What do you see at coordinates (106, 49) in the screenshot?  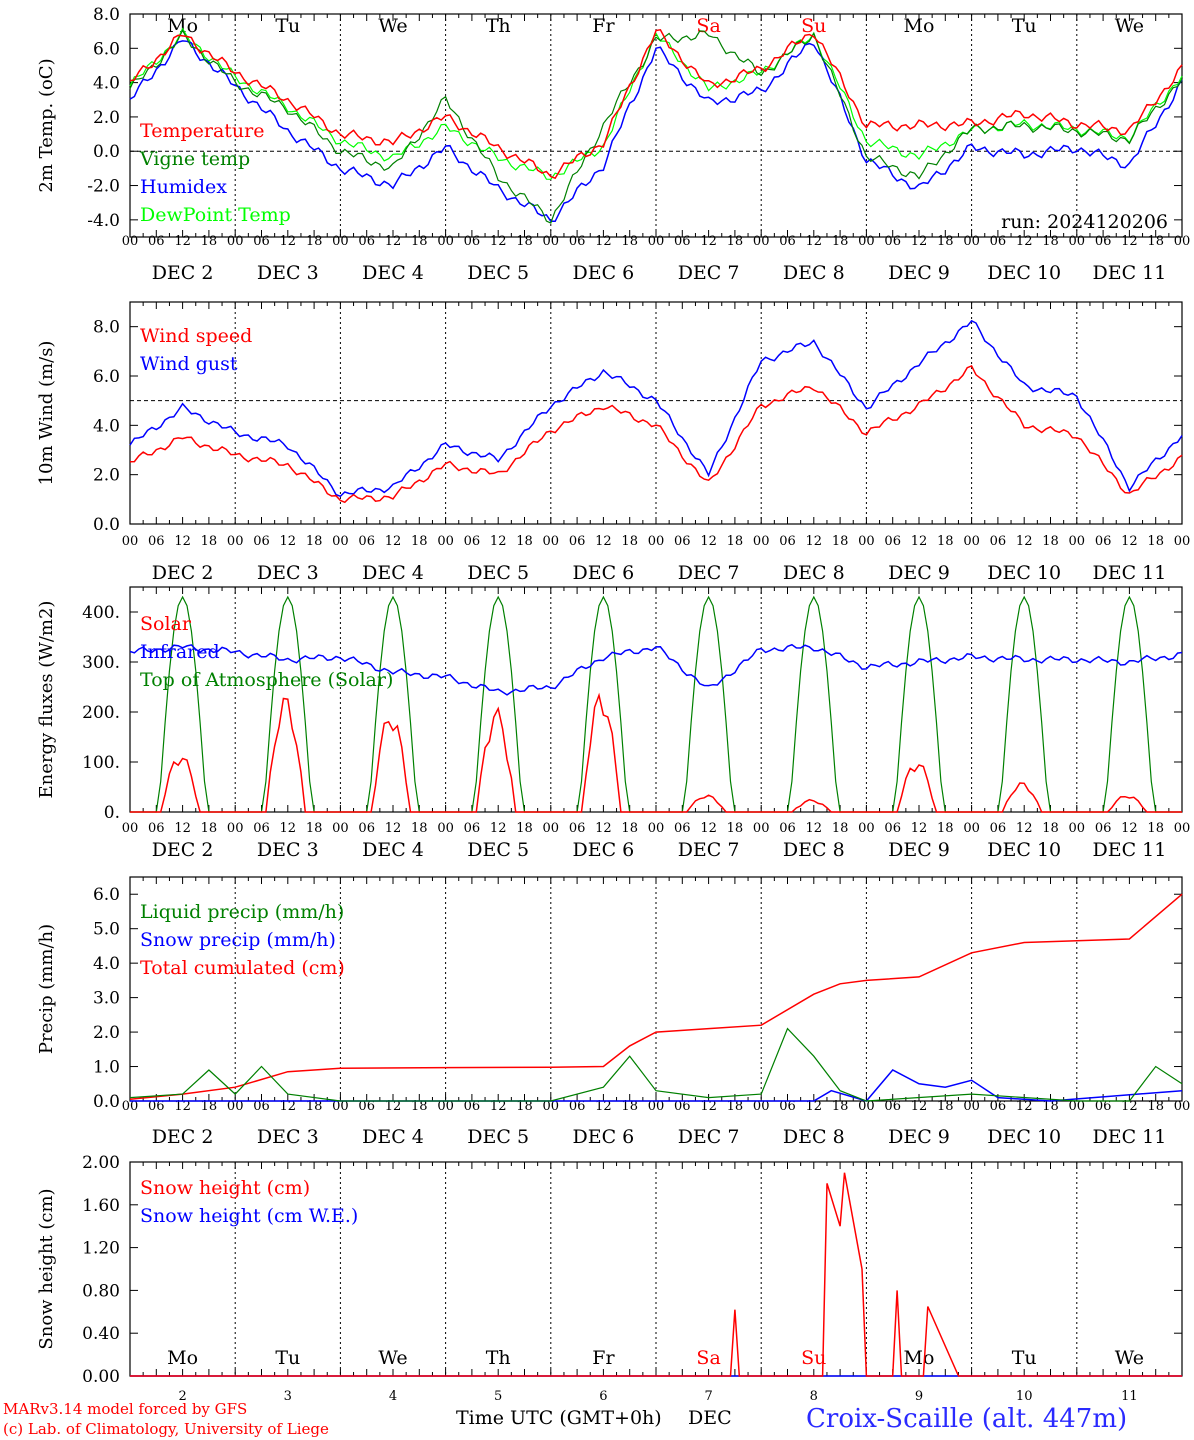 I see `y-tick-label: 6.0` at bounding box center [106, 49].